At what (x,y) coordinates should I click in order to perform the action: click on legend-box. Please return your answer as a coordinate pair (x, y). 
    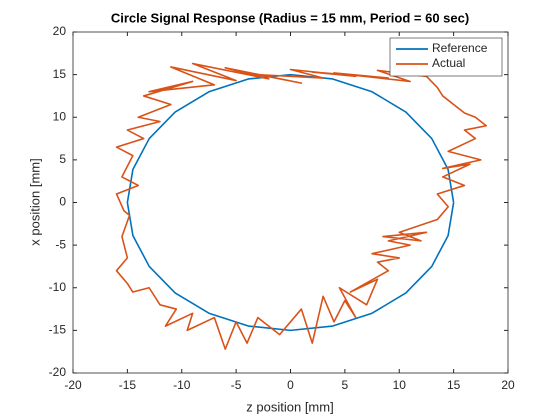
    Looking at the image, I should click on (446, 57).